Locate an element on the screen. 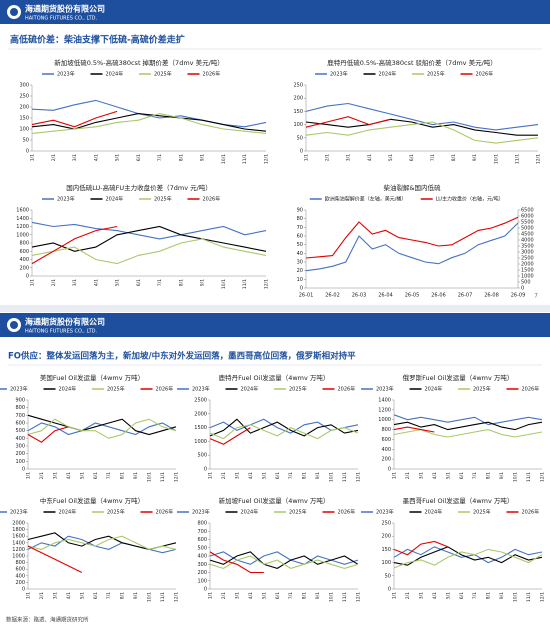 The height and width of the screenshot is (626, 550). y-tick-label: 150 is located at coordinates (298, 112).